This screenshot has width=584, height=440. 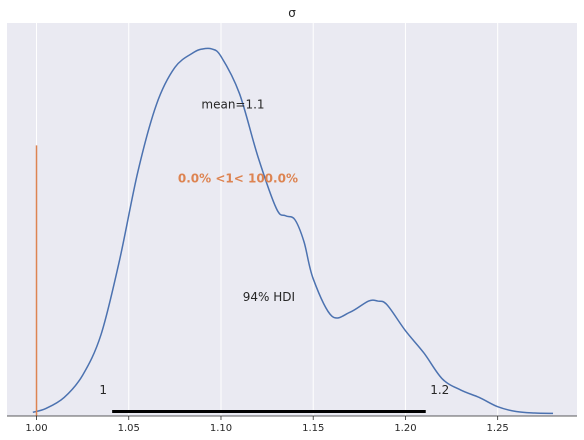 What do you see at coordinates (232, 104) in the screenshot?
I see `mean-annotation: mean=1.1` at bounding box center [232, 104].